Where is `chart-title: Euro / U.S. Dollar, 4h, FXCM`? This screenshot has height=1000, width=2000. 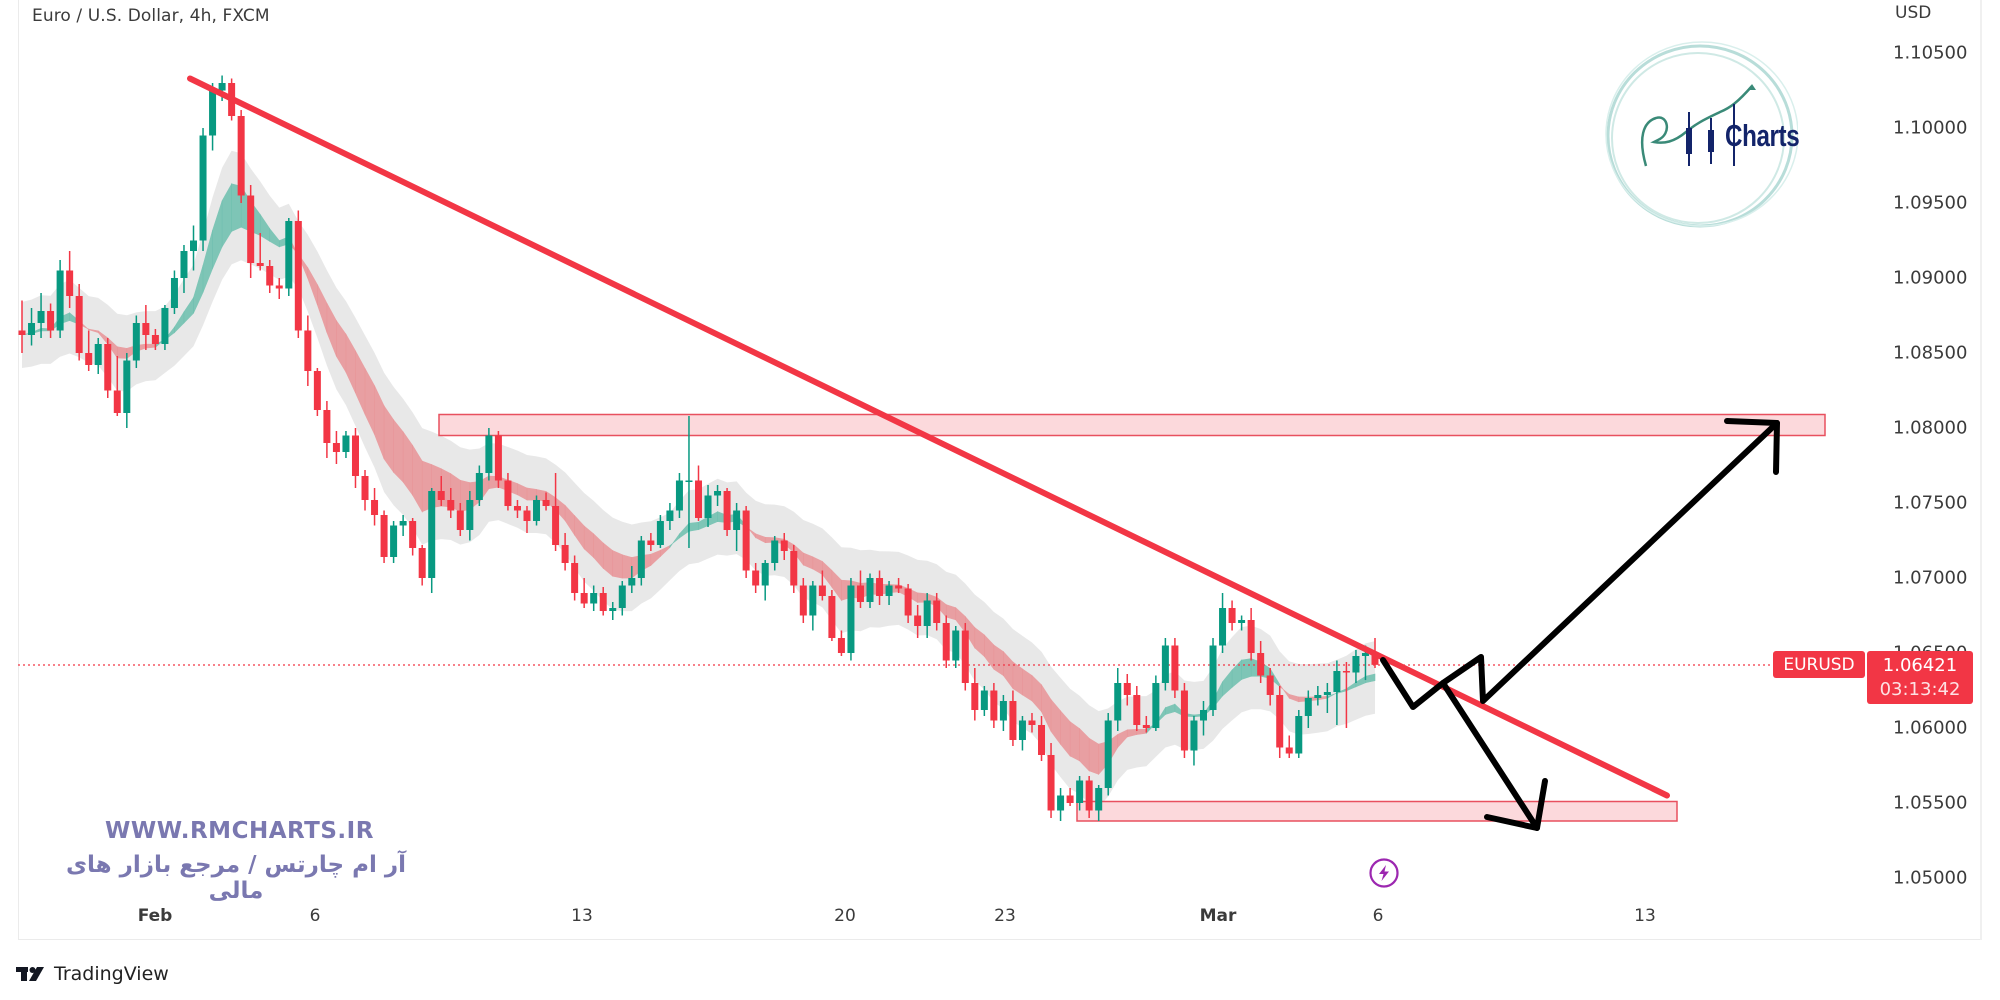 chart-title: Euro / U.S. Dollar, 4h, FXCM is located at coordinates (151, 16).